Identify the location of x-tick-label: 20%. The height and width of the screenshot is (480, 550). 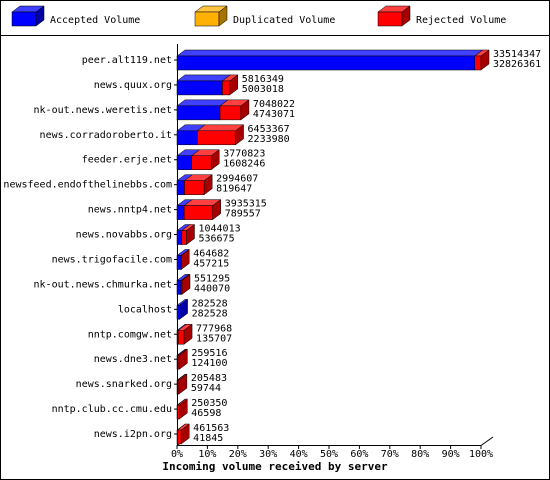
(238, 454).